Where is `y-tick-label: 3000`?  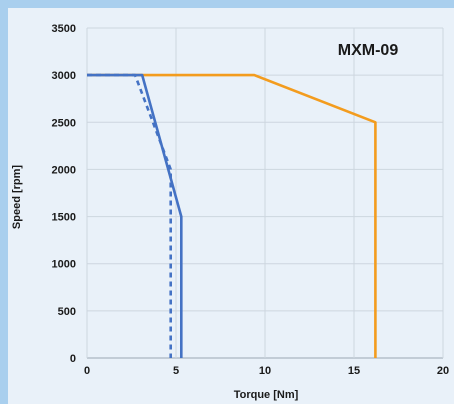
y-tick-label: 3000 is located at coordinates (64, 76).